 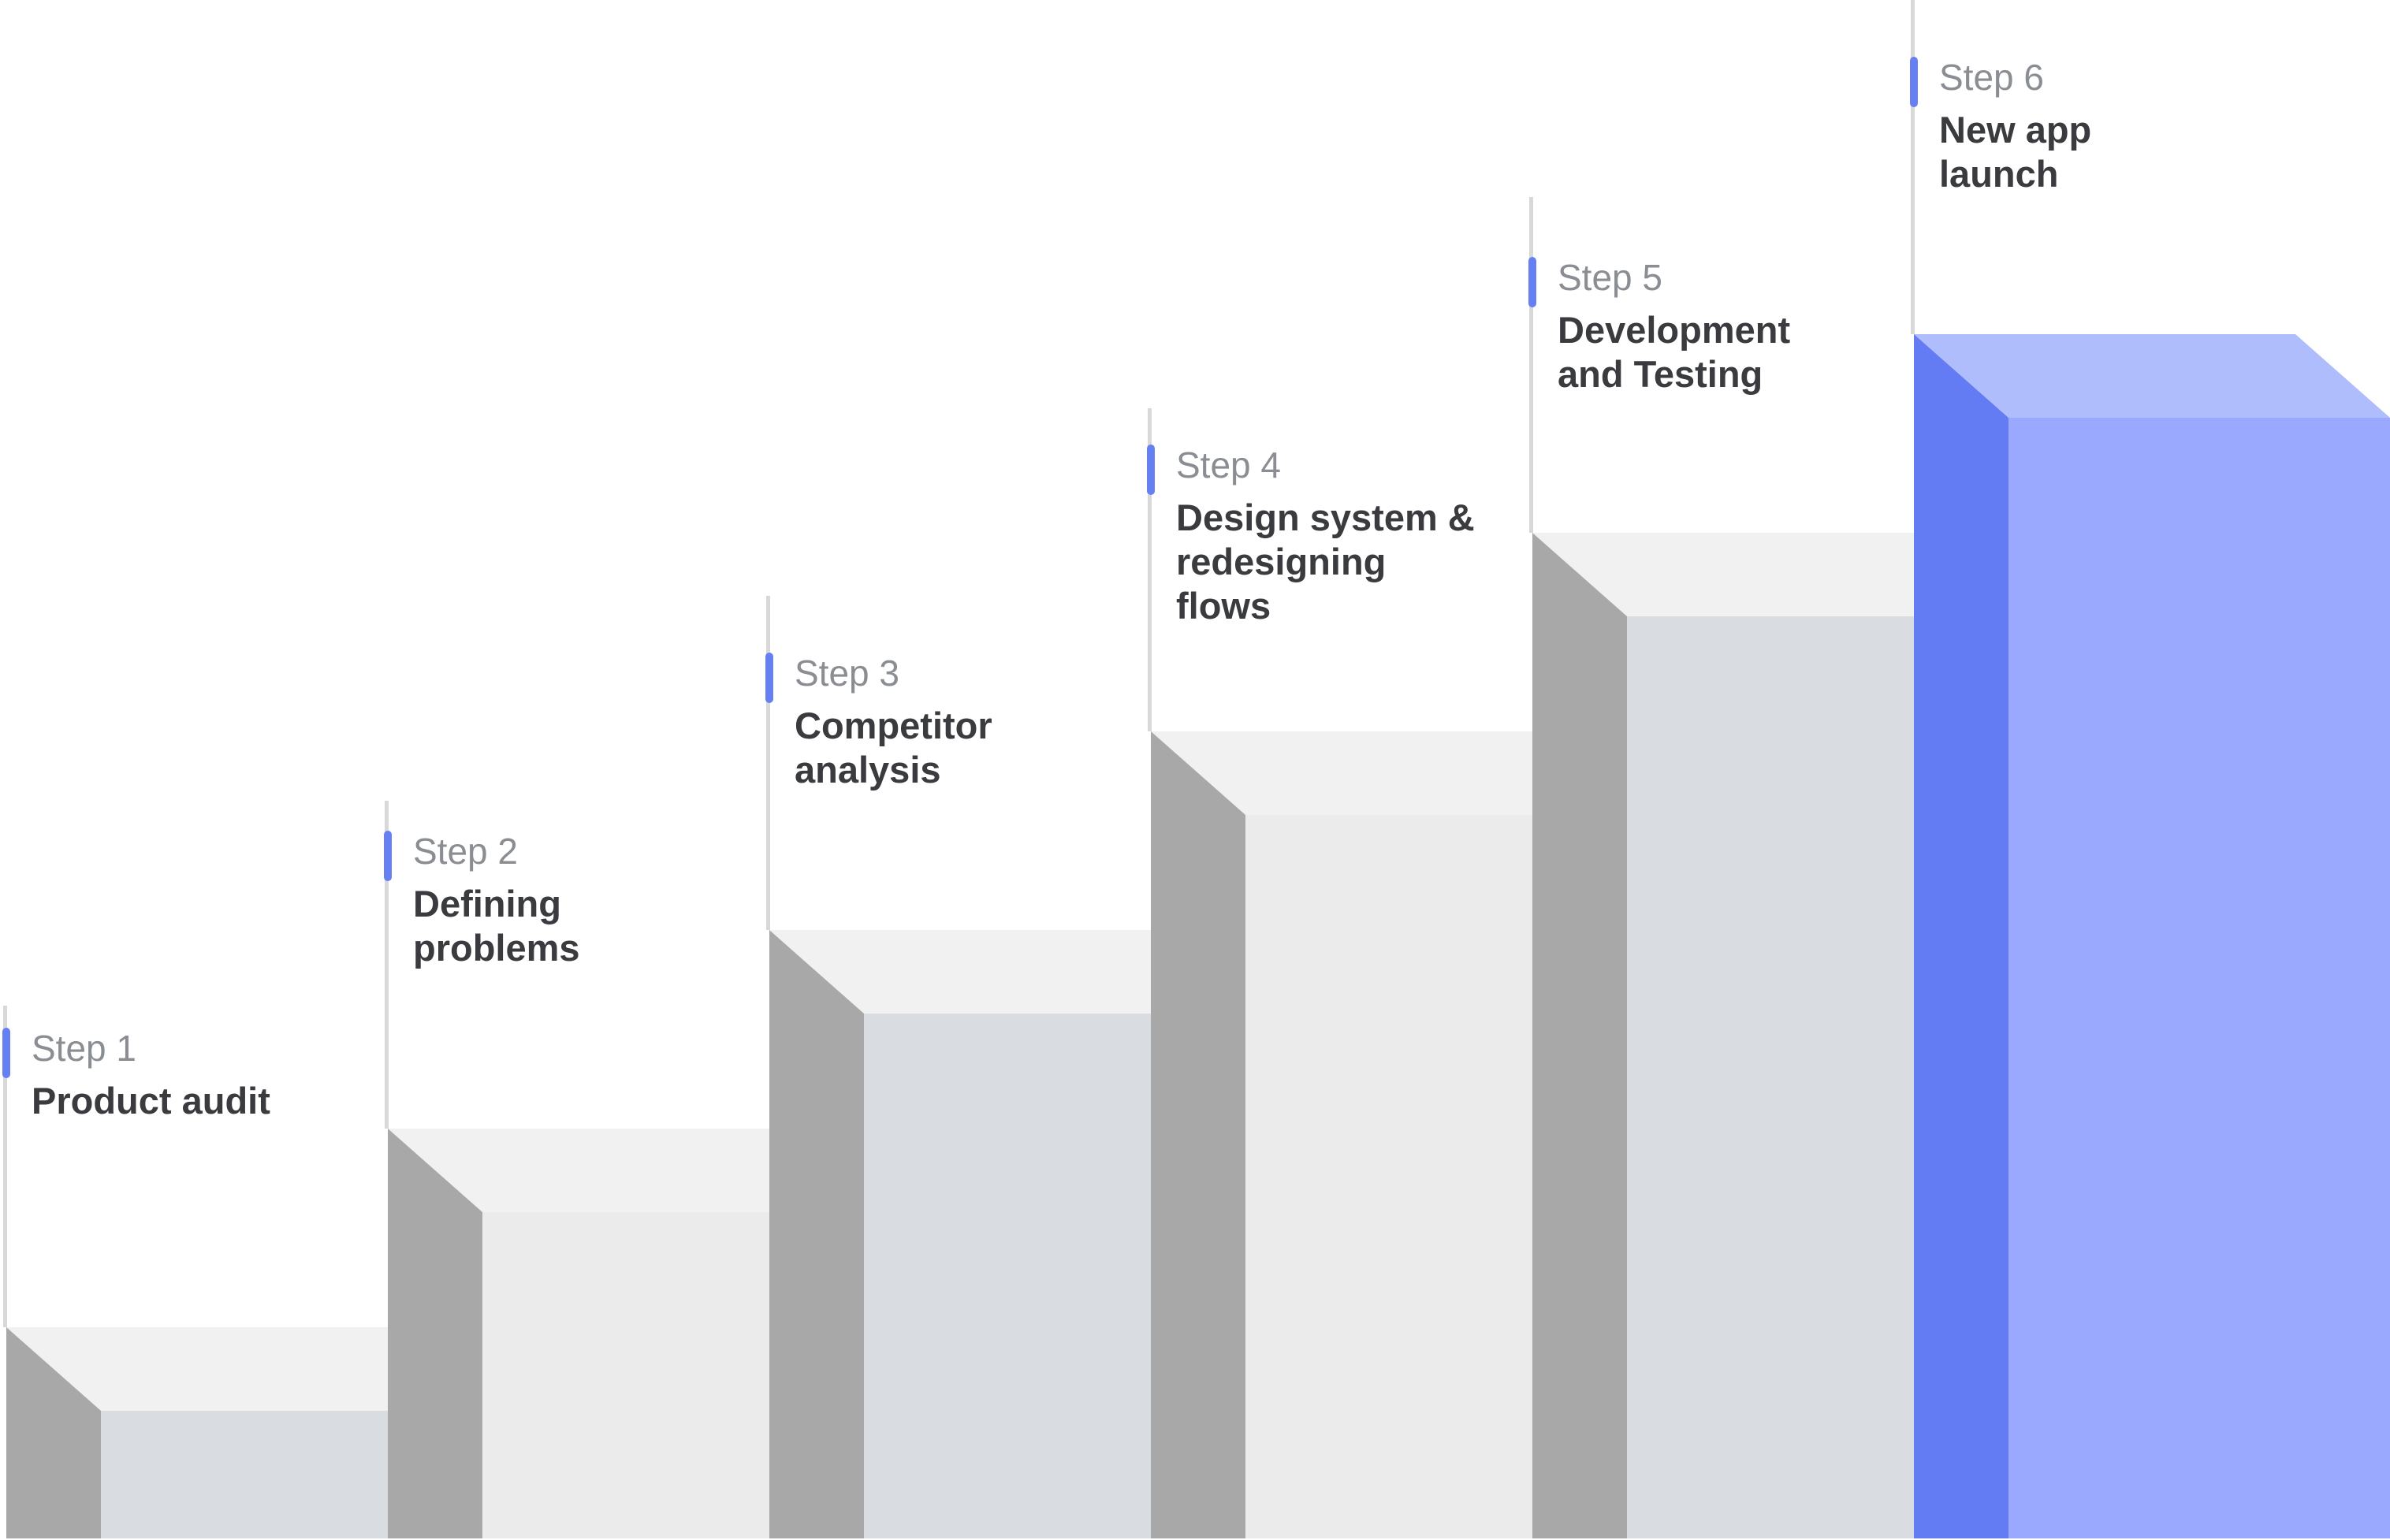 What do you see at coordinates (1436, 1176) in the screenshot?
I see `step-4-front` at bounding box center [1436, 1176].